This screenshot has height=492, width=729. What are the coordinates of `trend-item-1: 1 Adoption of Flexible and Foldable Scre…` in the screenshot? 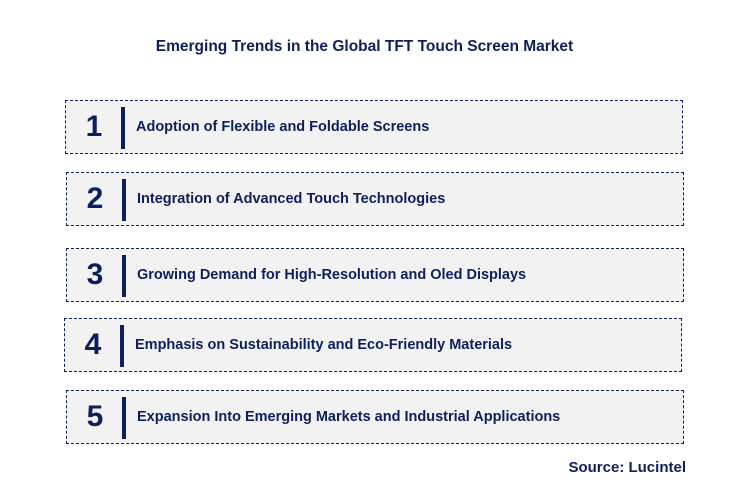 It's located at (374, 127).